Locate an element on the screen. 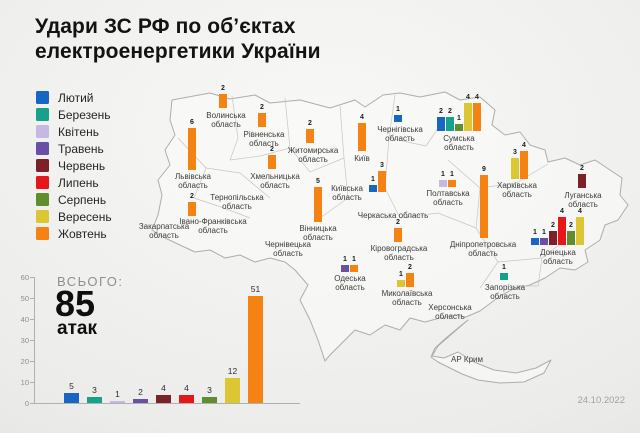 This screenshot has height=433, width=640. oblast-bars-dnipropetrovska: 9 is located at coordinates (484, 202).